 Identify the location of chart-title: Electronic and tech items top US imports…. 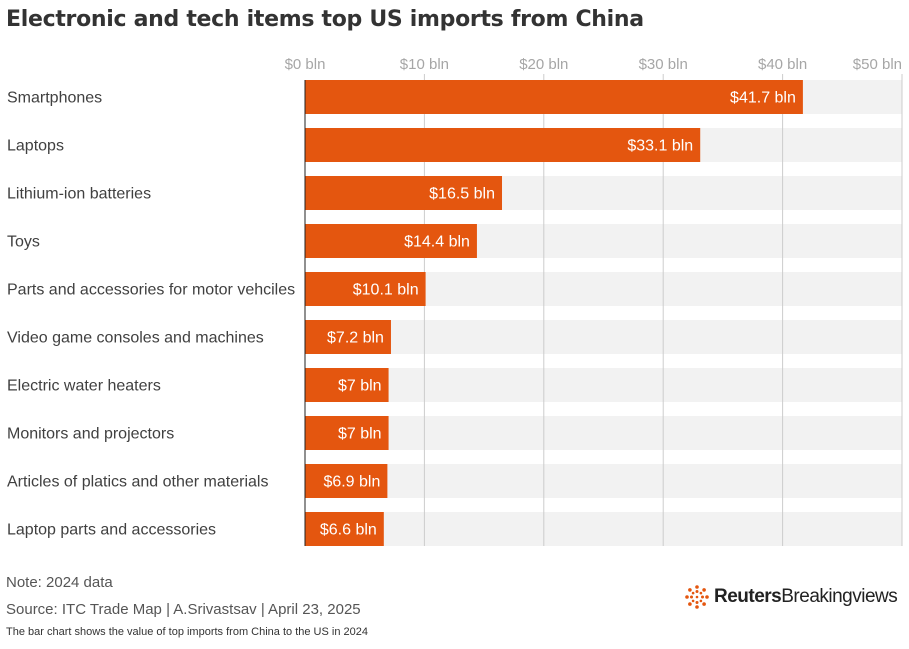
(325, 19).